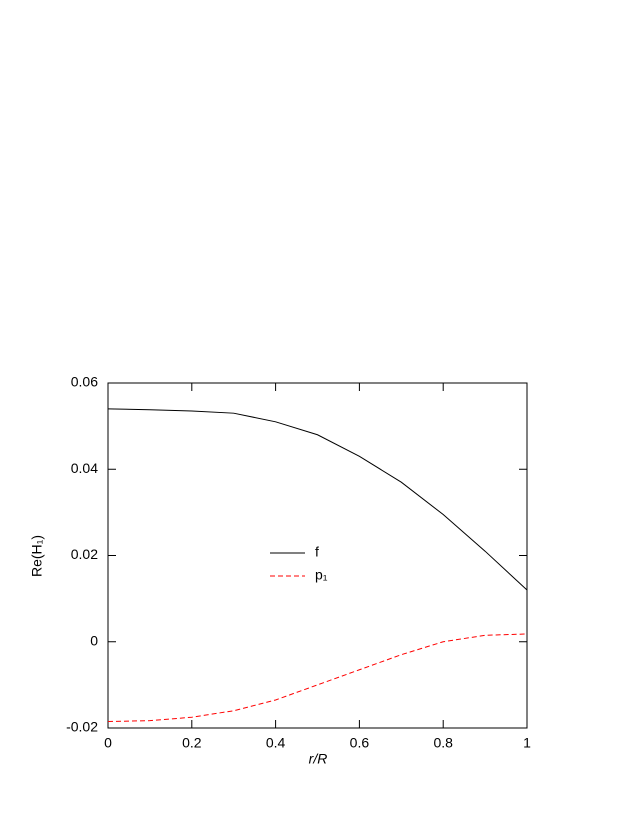 The width and height of the screenshot is (635, 822). What do you see at coordinates (443, 743) in the screenshot?
I see `x-tick-label: 0.8` at bounding box center [443, 743].